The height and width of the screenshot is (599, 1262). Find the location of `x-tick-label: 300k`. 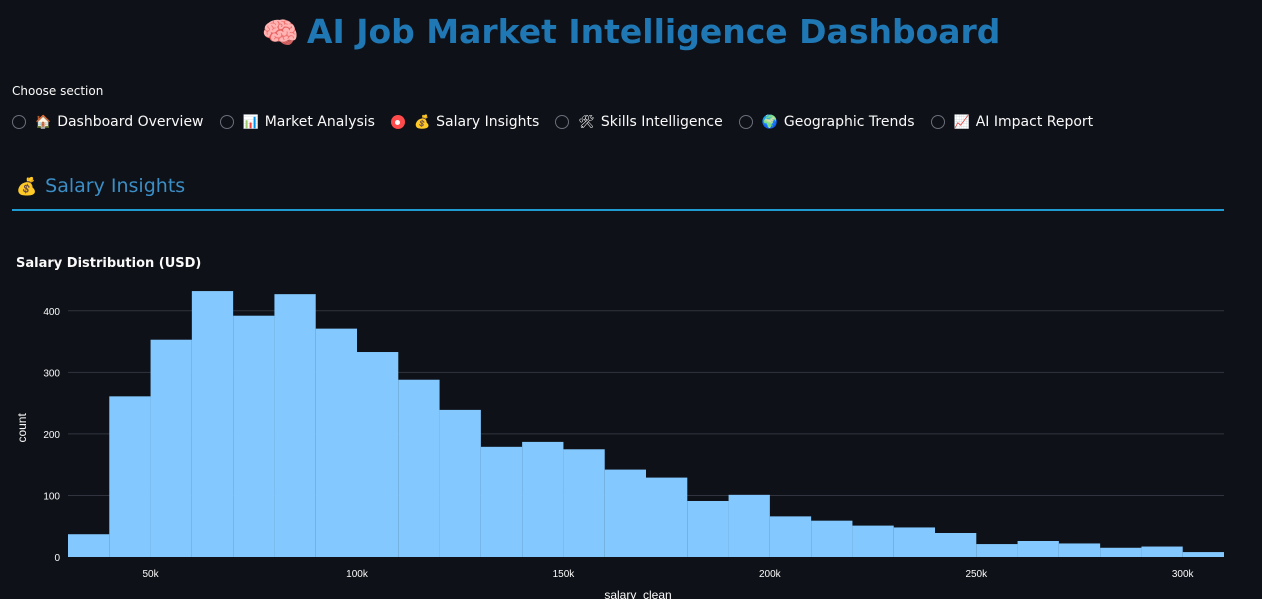

x-tick-label: 300k is located at coordinates (1183, 574).